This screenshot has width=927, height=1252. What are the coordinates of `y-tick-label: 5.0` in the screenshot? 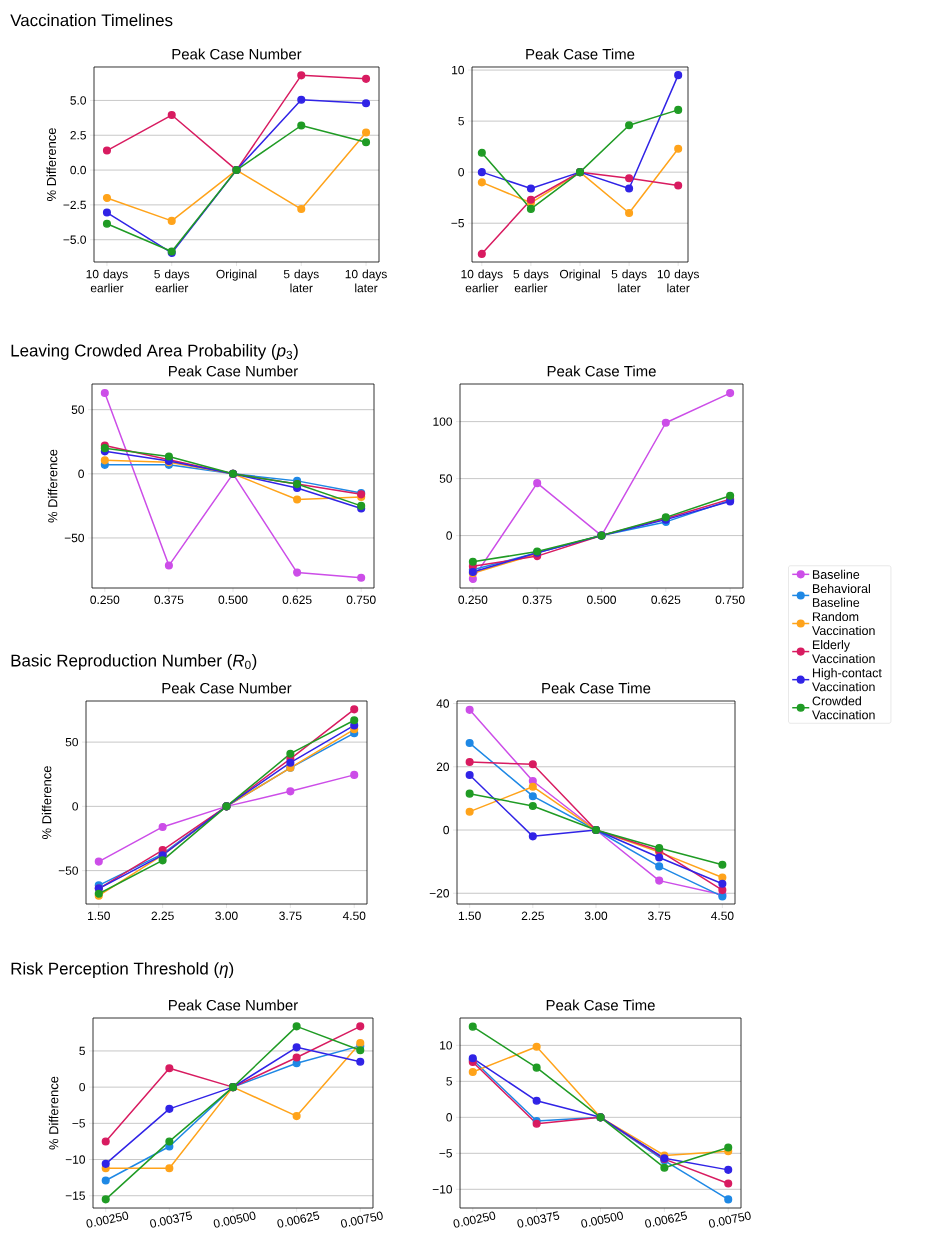 It's located at (78, 100).